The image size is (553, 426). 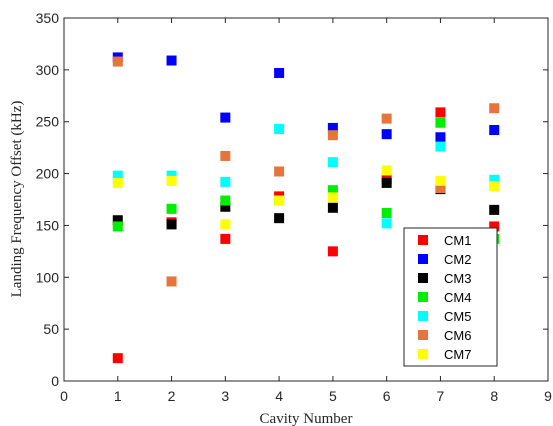 I want to click on legend-marker-cm4, so click(x=423, y=297).